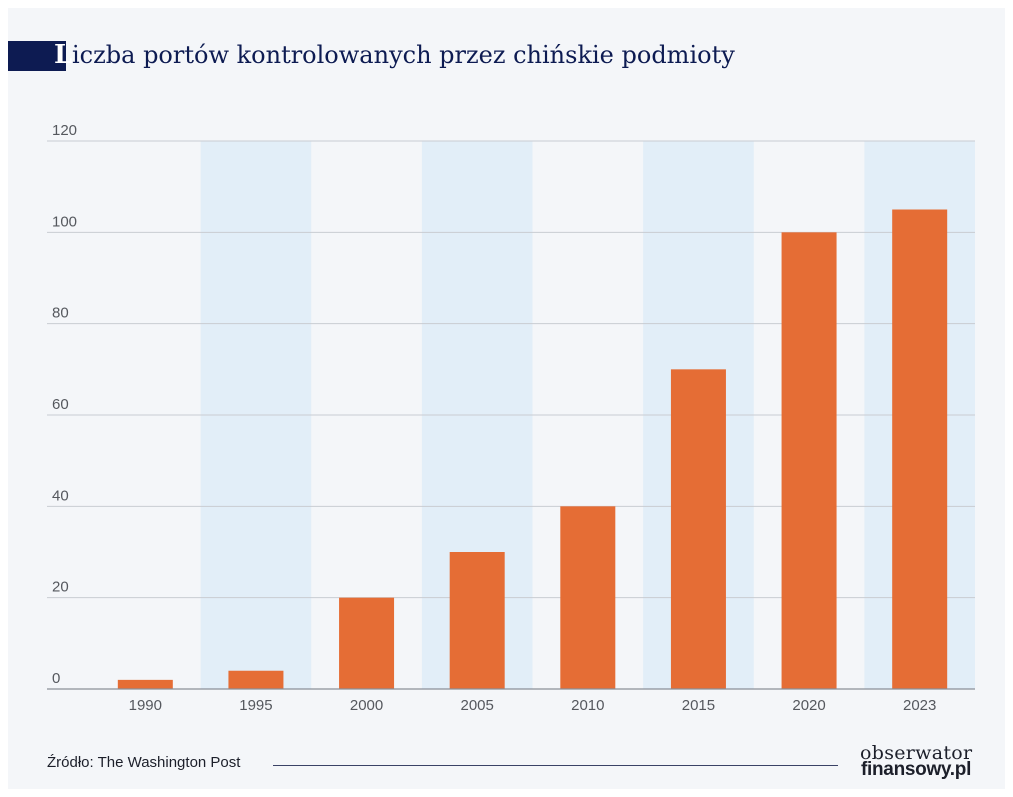 The image size is (1013, 797). What do you see at coordinates (64, 130) in the screenshot?
I see `y-tick-label: 120` at bounding box center [64, 130].